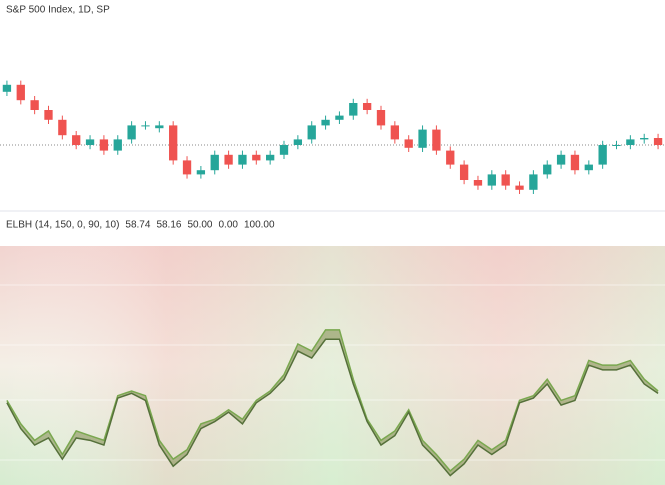 This screenshot has height=485, width=665. What do you see at coordinates (229, 225) in the screenshot?
I see `readout-value: 0.00` at bounding box center [229, 225].